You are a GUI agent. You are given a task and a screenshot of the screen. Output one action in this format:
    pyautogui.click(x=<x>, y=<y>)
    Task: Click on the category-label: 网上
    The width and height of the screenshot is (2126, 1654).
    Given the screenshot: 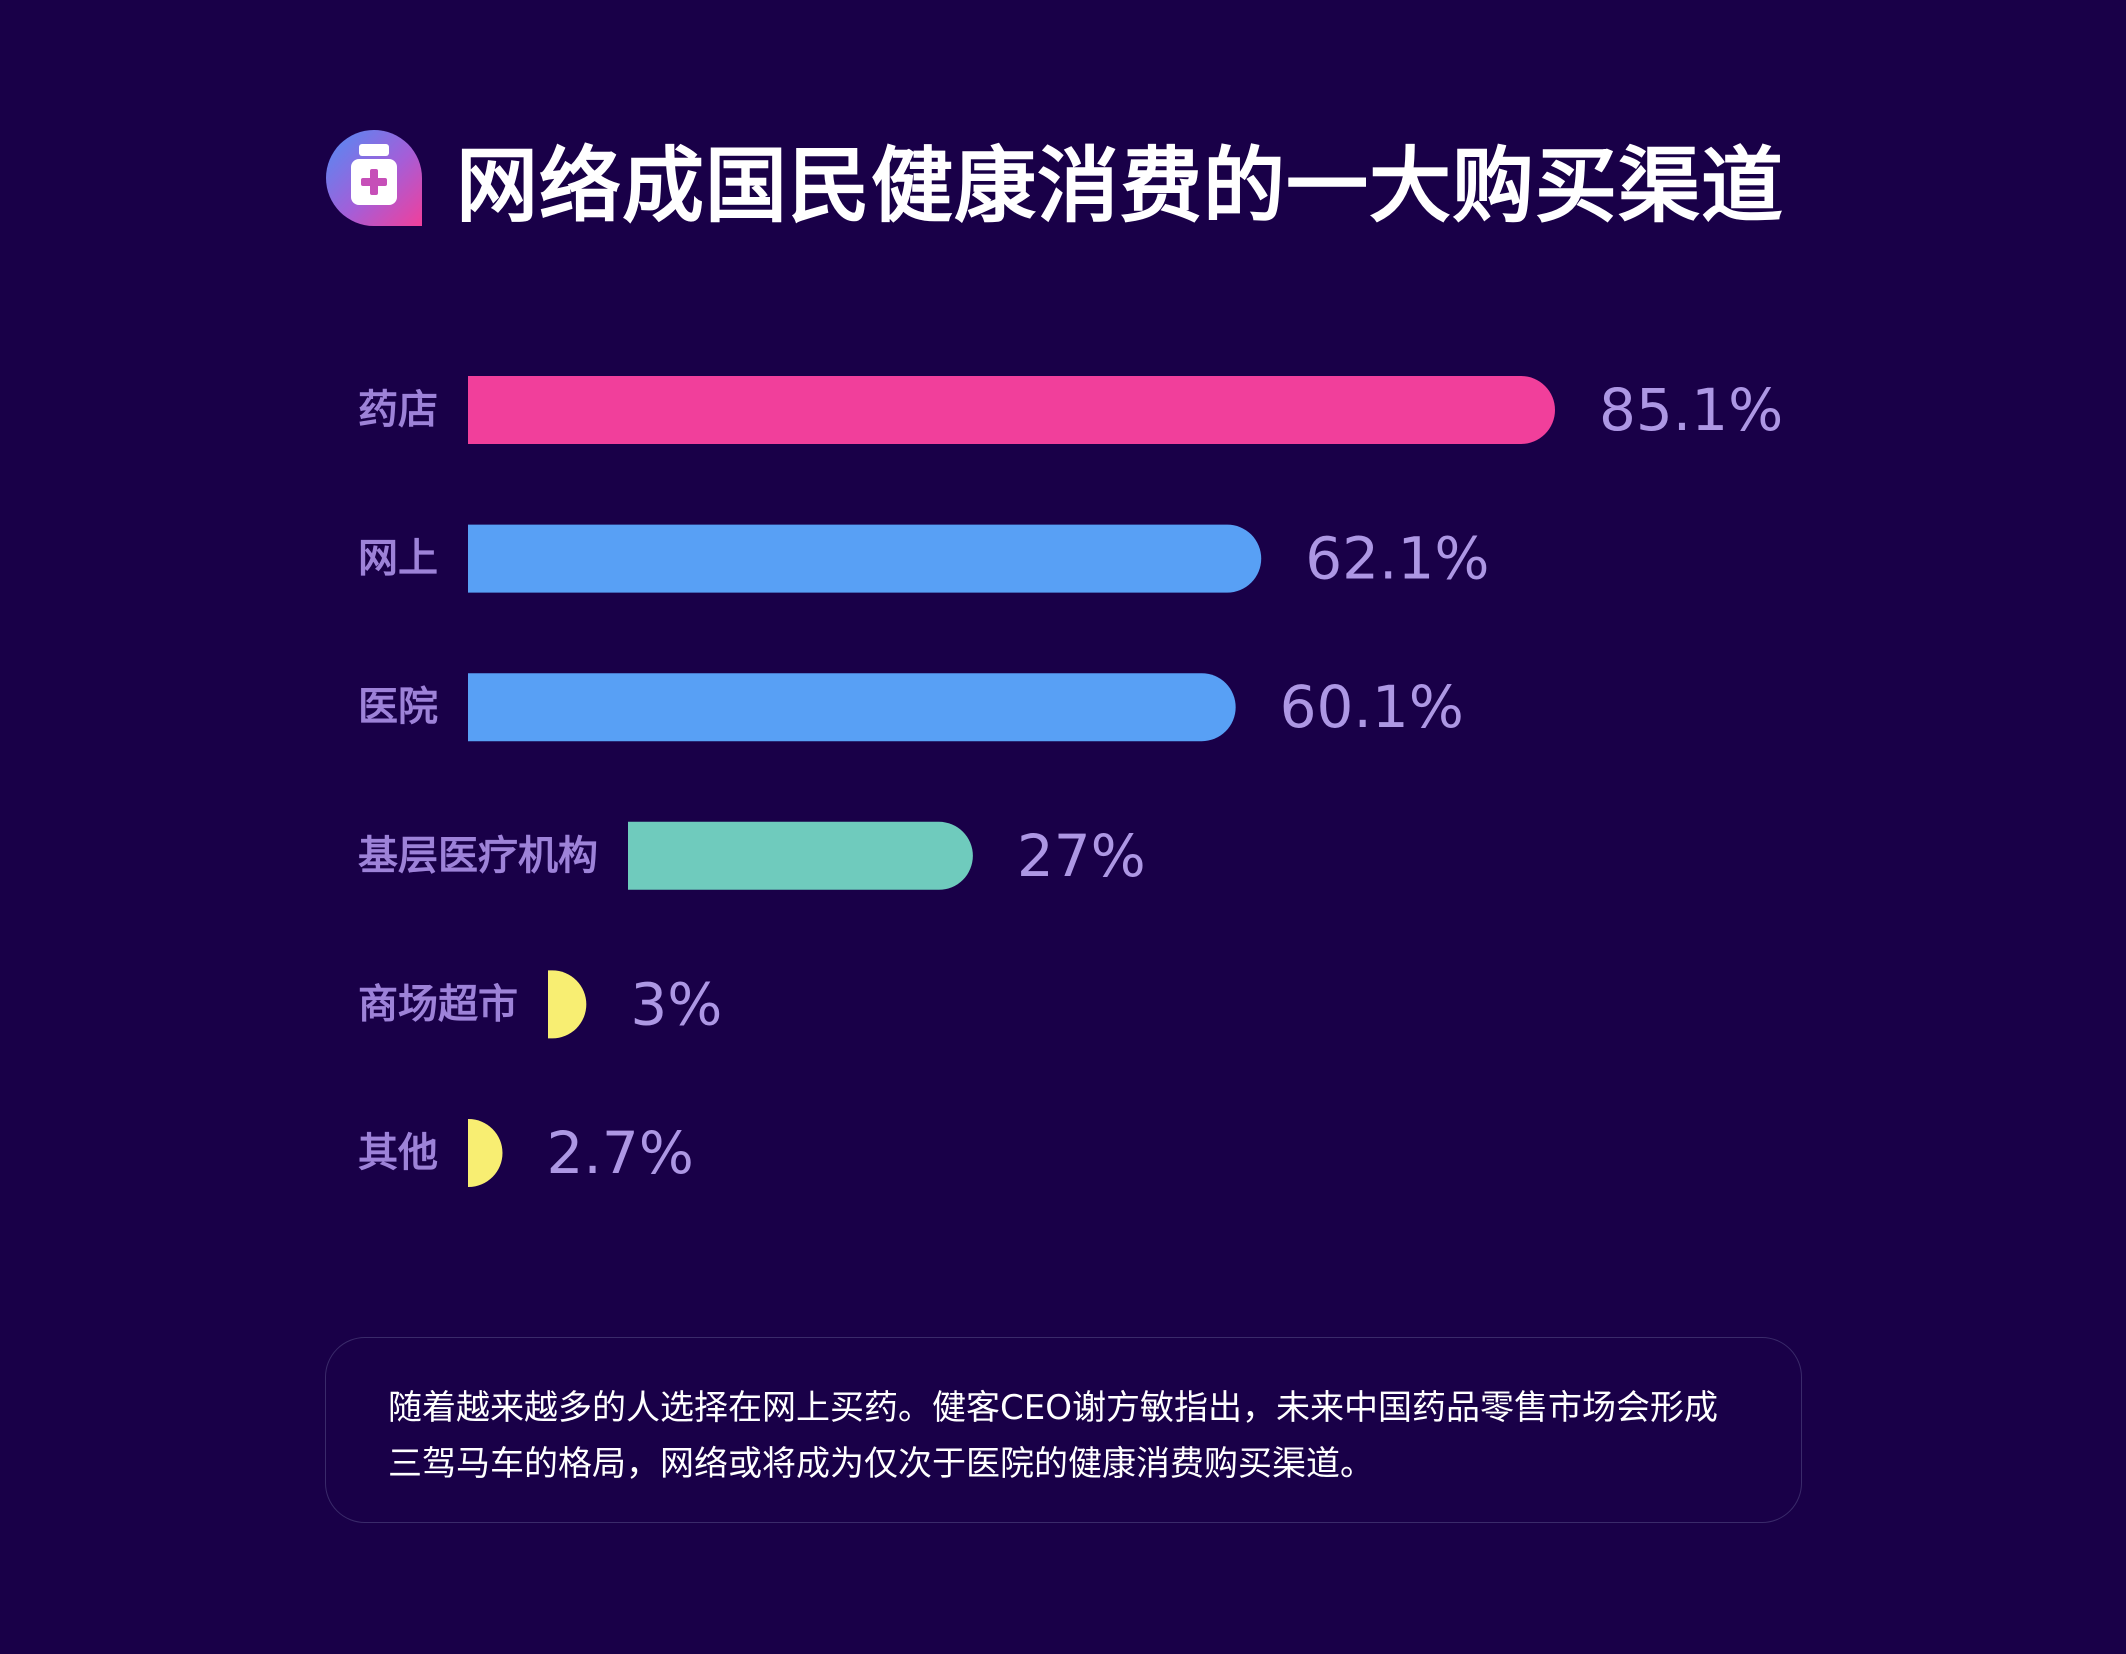 What is the action you would take?
    pyautogui.click(x=398, y=559)
    